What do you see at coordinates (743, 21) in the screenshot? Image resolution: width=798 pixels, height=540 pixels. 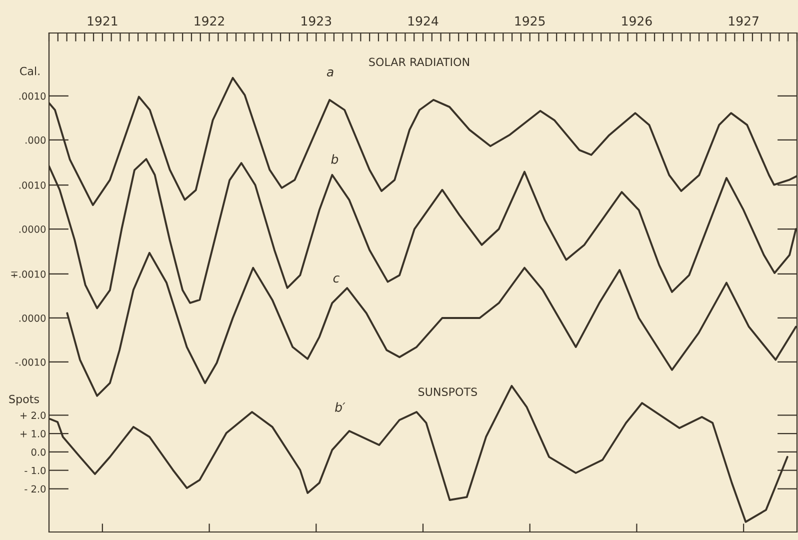 I see `x-tick-label: 1927` at bounding box center [743, 21].